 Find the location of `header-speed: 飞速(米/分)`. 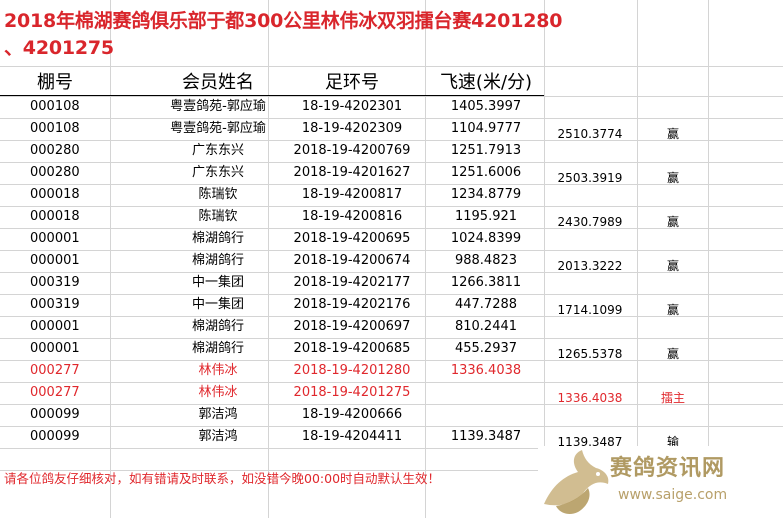

header-speed: 飞速(米/分) is located at coordinates (486, 82).